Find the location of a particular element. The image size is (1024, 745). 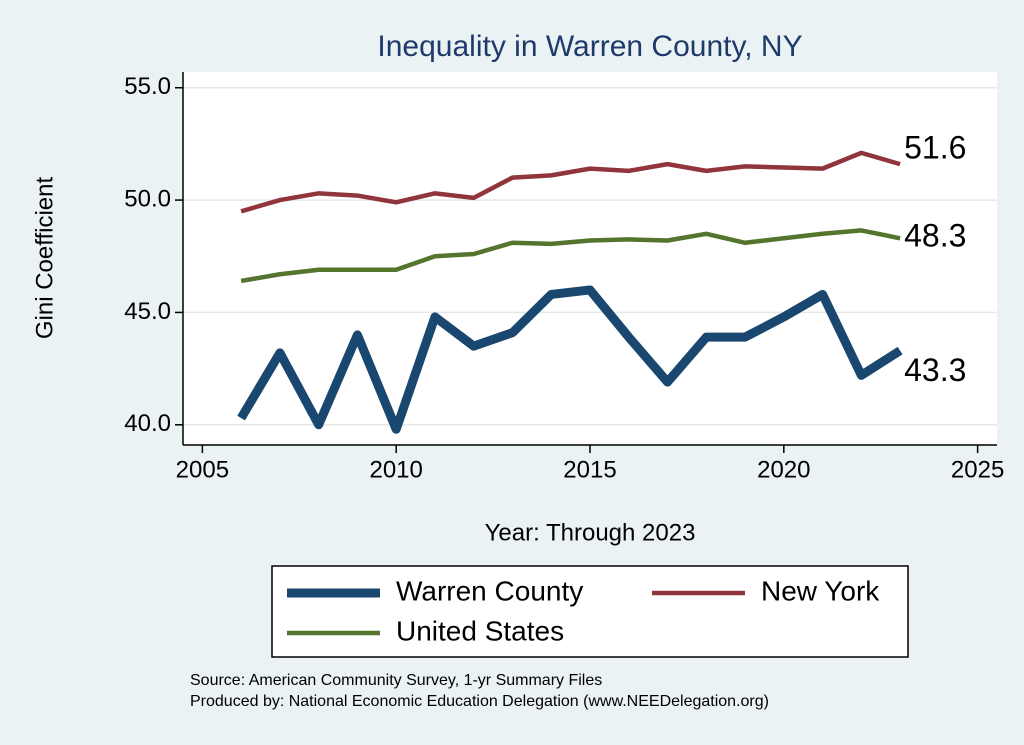

y-tick-label: 50.0 is located at coordinates (147, 198).